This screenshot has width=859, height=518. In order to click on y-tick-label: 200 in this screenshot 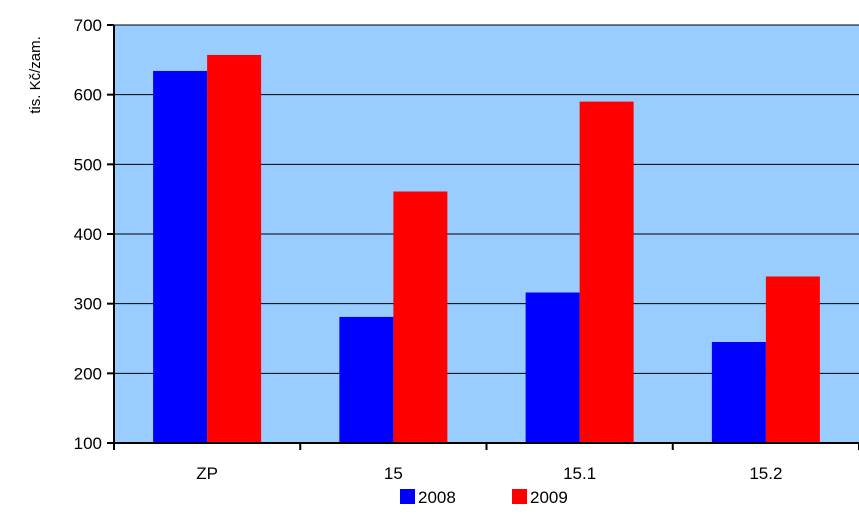, I will do `click(88, 373)`.